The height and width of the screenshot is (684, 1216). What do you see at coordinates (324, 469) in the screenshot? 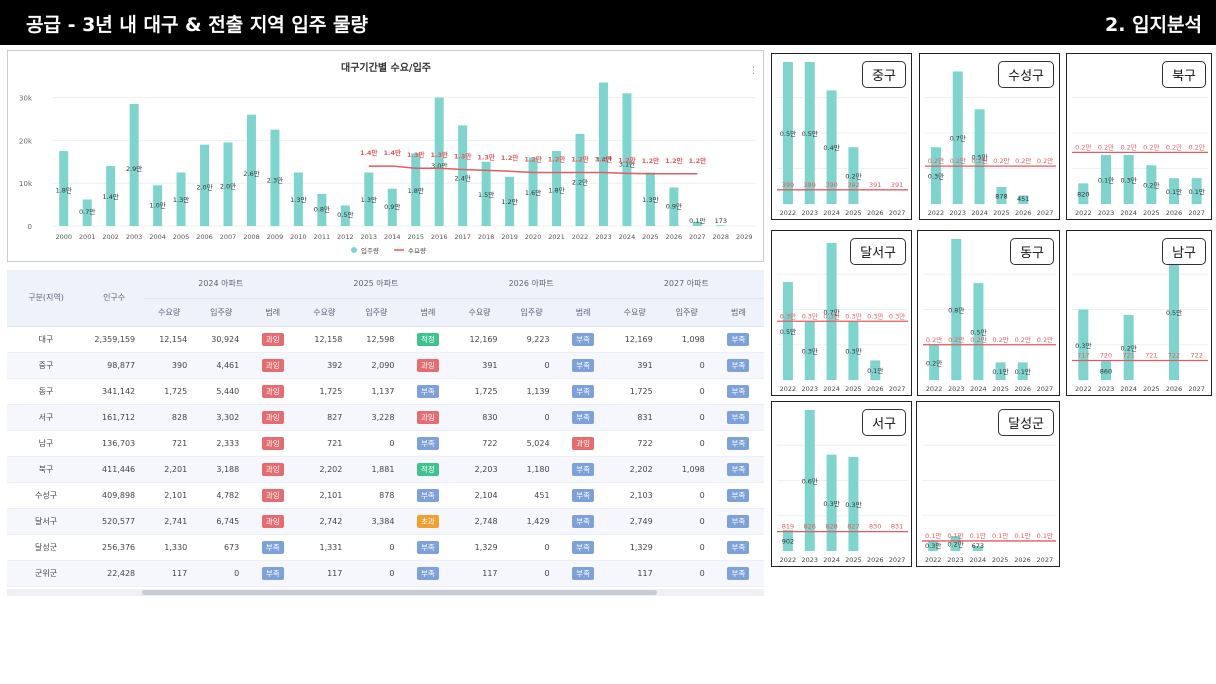
I see `demand-cell: 2,202` at bounding box center [324, 469].